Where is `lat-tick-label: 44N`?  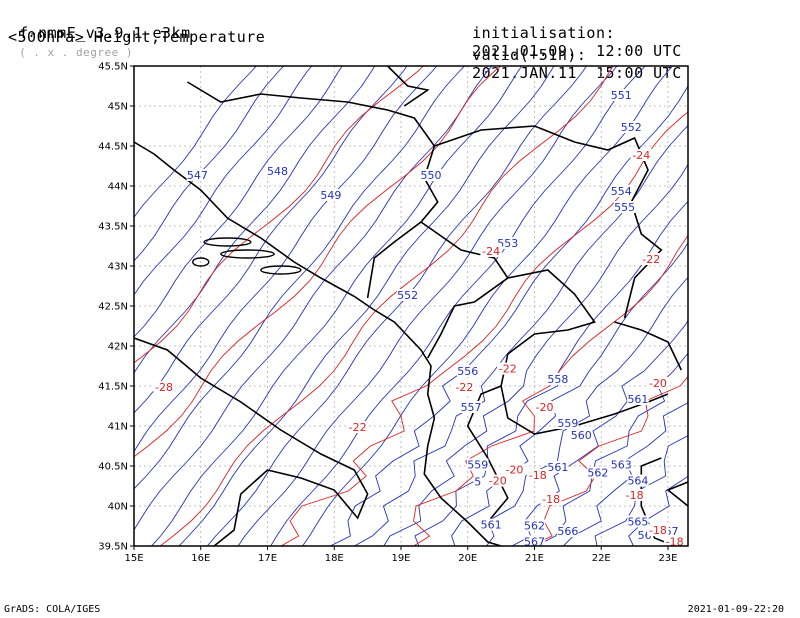
lat-tick-label: 44N is located at coordinates (118, 187).